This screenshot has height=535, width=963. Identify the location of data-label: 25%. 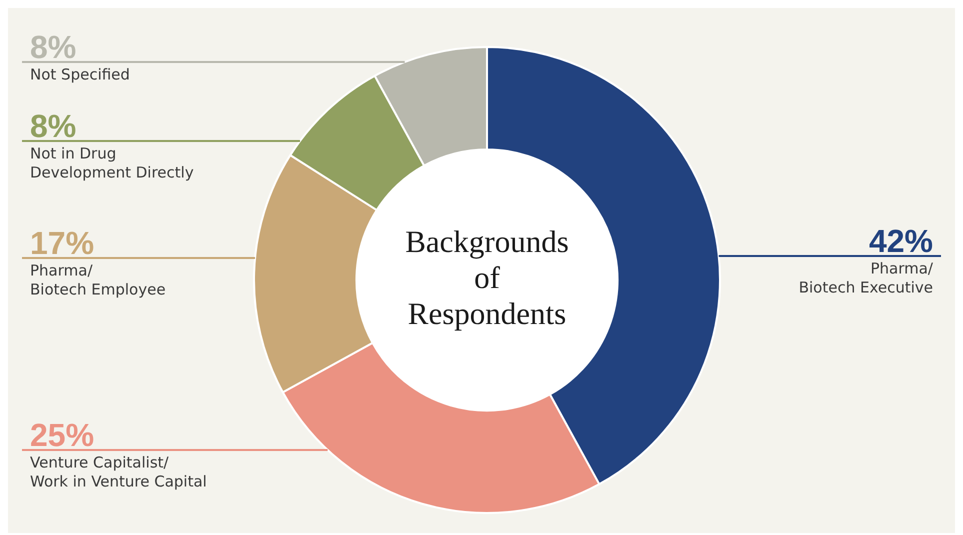
(62, 435).